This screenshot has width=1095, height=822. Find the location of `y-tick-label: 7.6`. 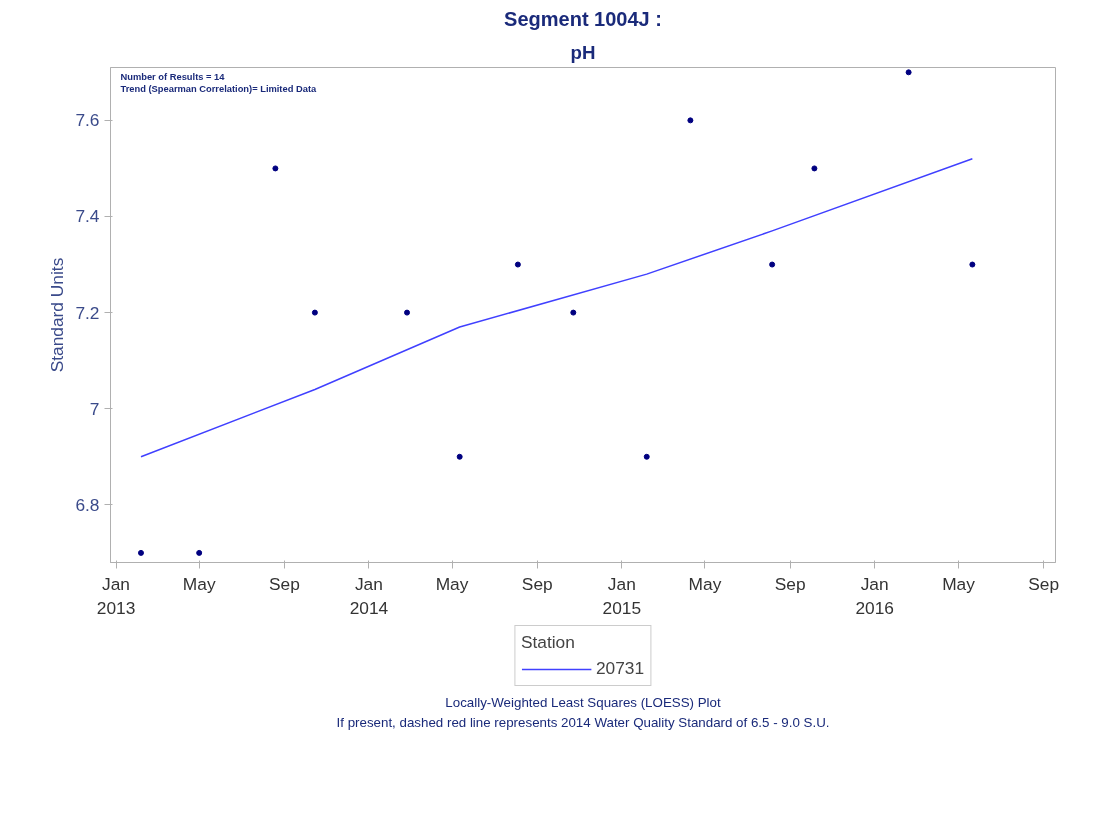

y-tick-label: 7.6 is located at coordinates (87, 120).